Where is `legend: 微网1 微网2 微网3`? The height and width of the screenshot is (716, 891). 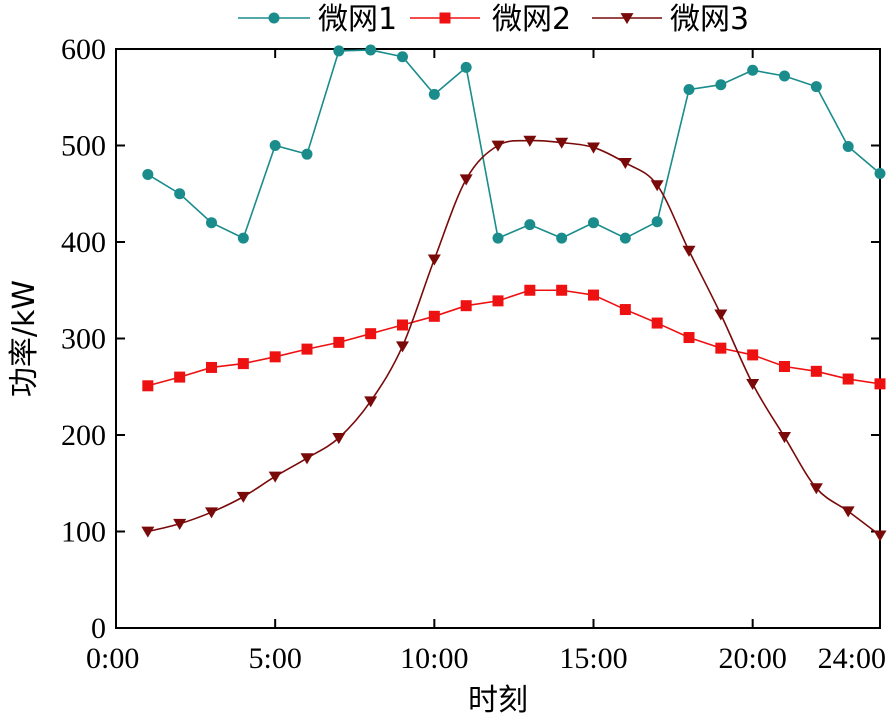
legend: 微网1 微网2 微网3 is located at coordinates (493, 19).